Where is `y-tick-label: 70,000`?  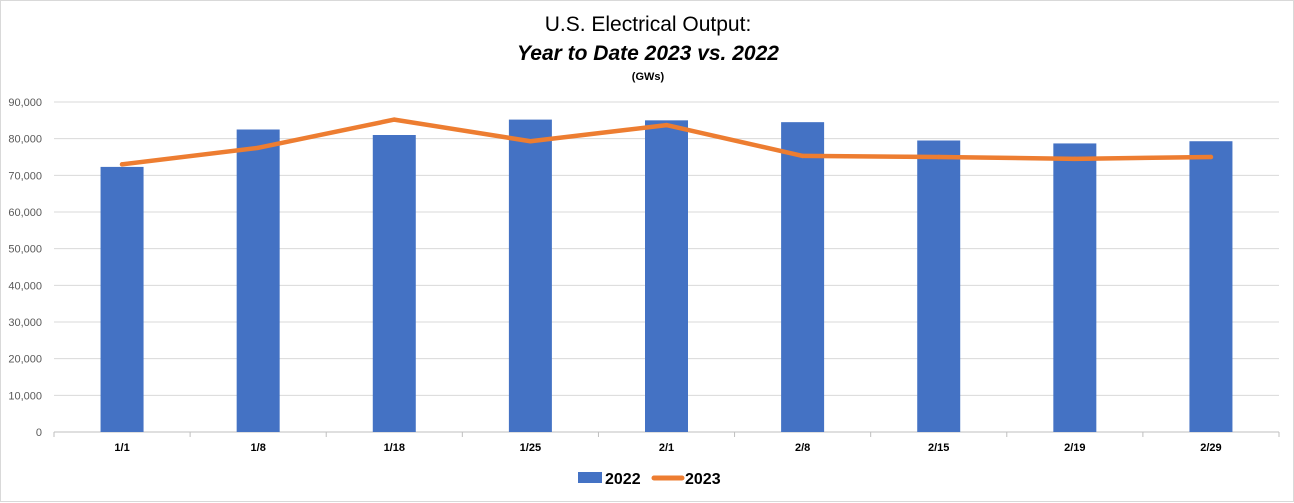 y-tick-label: 70,000 is located at coordinates (25, 176).